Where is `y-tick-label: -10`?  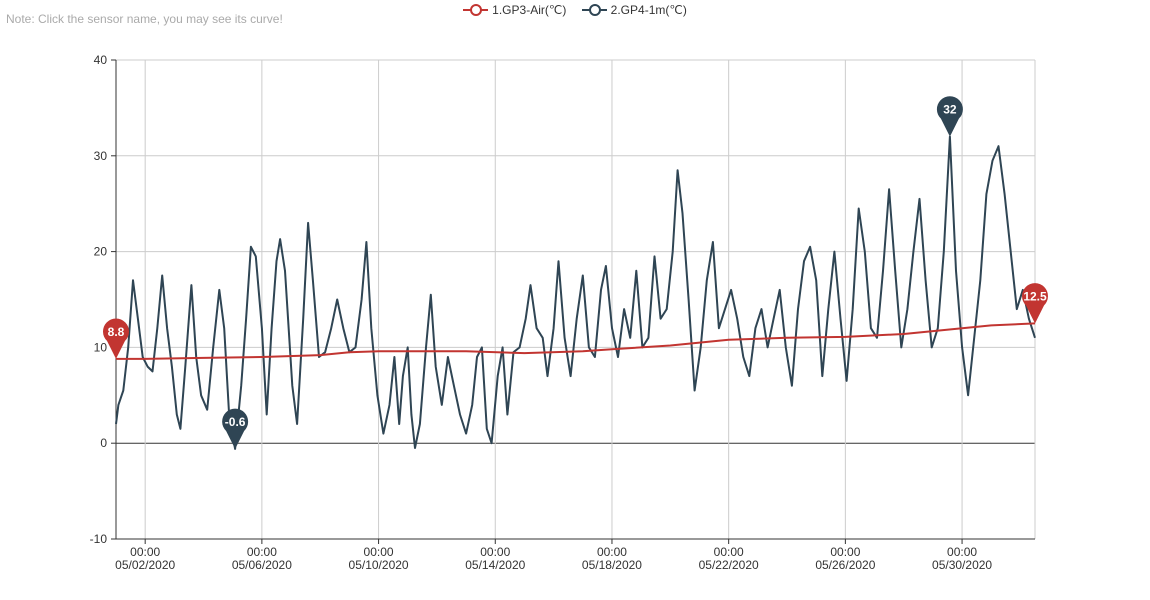
y-tick-label: -10 is located at coordinates (99, 539).